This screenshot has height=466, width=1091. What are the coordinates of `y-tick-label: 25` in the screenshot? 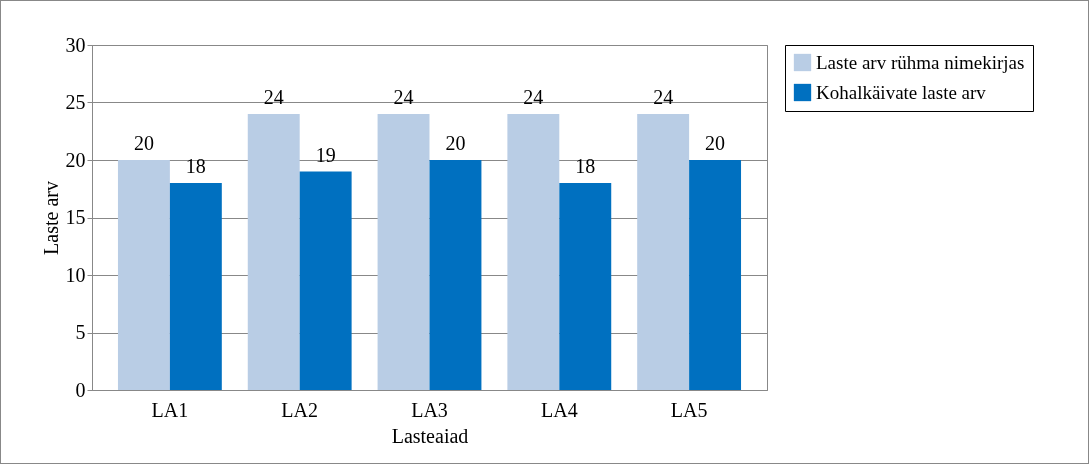 It's located at (75, 102).